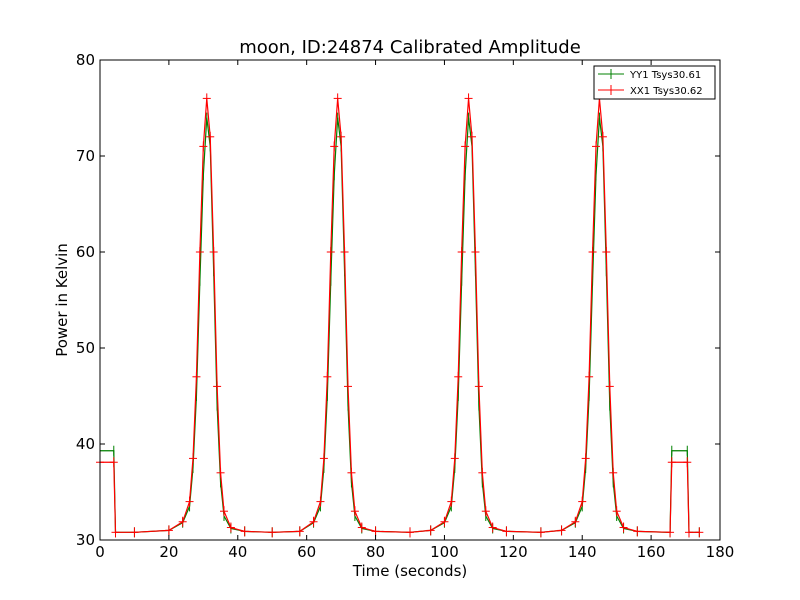 The image size is (800, 600). Describe the element at coordinates (100, 552) in the screenshot. I see `x-tick-label: 0` at that location.